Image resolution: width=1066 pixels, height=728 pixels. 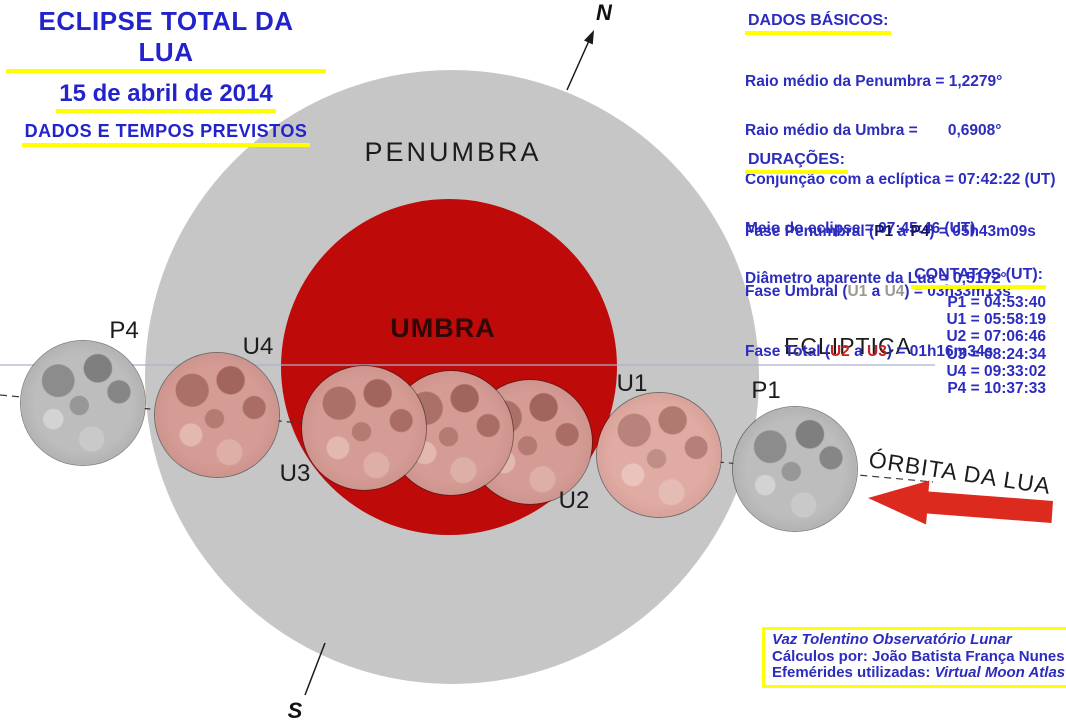 I want to click on contact-label-p1: P1, so click(x=766, y=390).